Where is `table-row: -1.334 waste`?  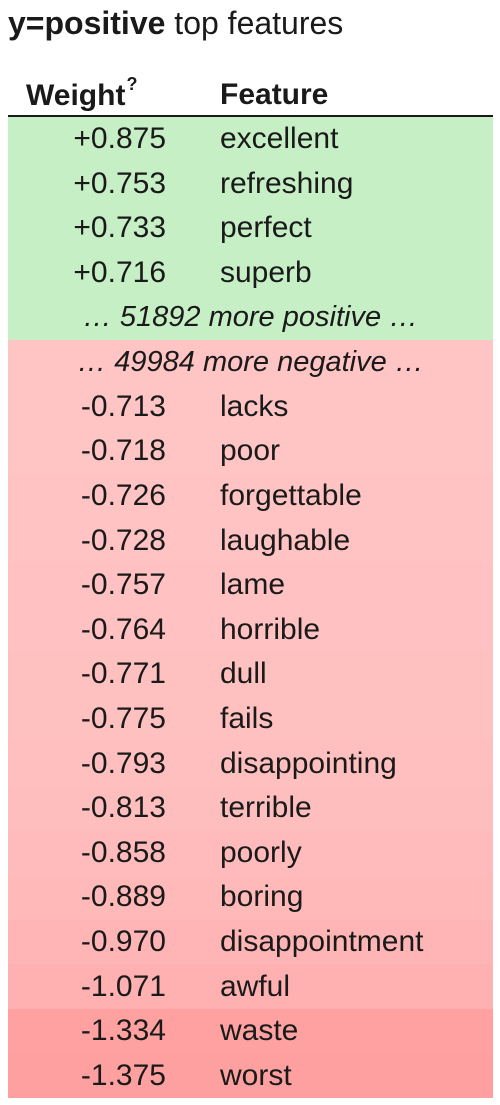
table-row: -1.334 waste is located at coordinates (250, 1031).